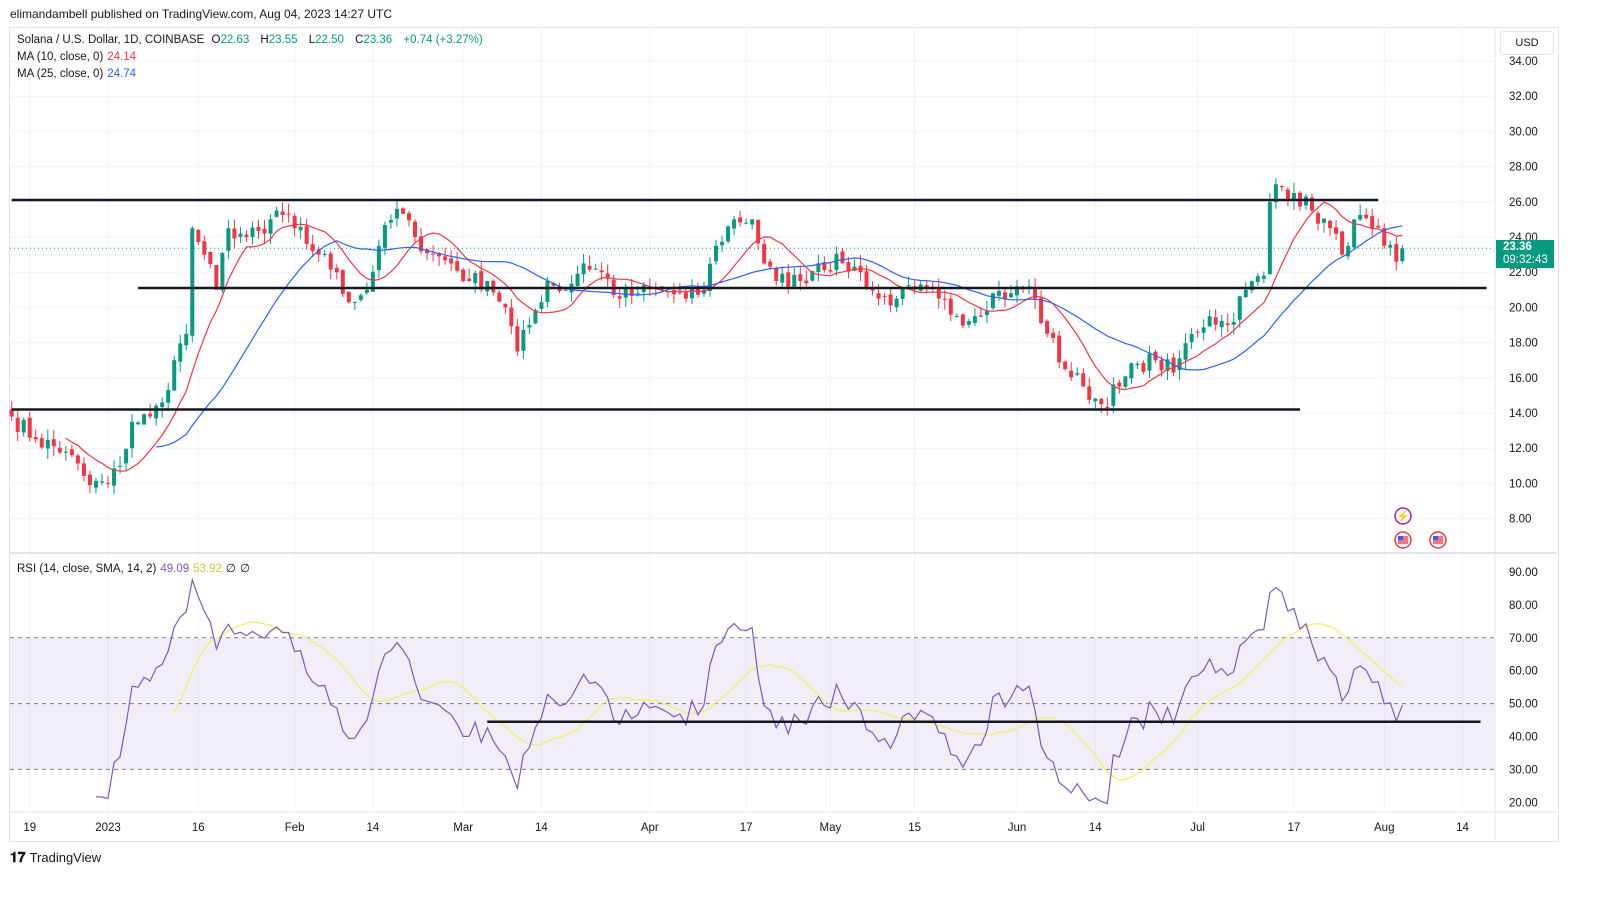 The image size is (1614, 901). Describe the element at coordinates (29, 828) in the screenshot. I see `time-tick-label: 19` at that location.